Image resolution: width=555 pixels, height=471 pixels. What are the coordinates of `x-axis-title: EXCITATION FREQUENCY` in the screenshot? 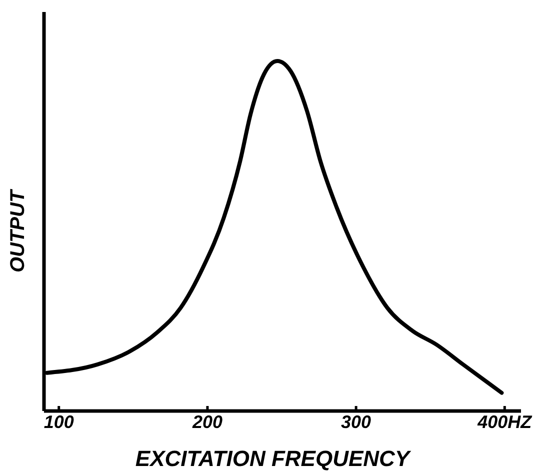 It's located at (273, 458).